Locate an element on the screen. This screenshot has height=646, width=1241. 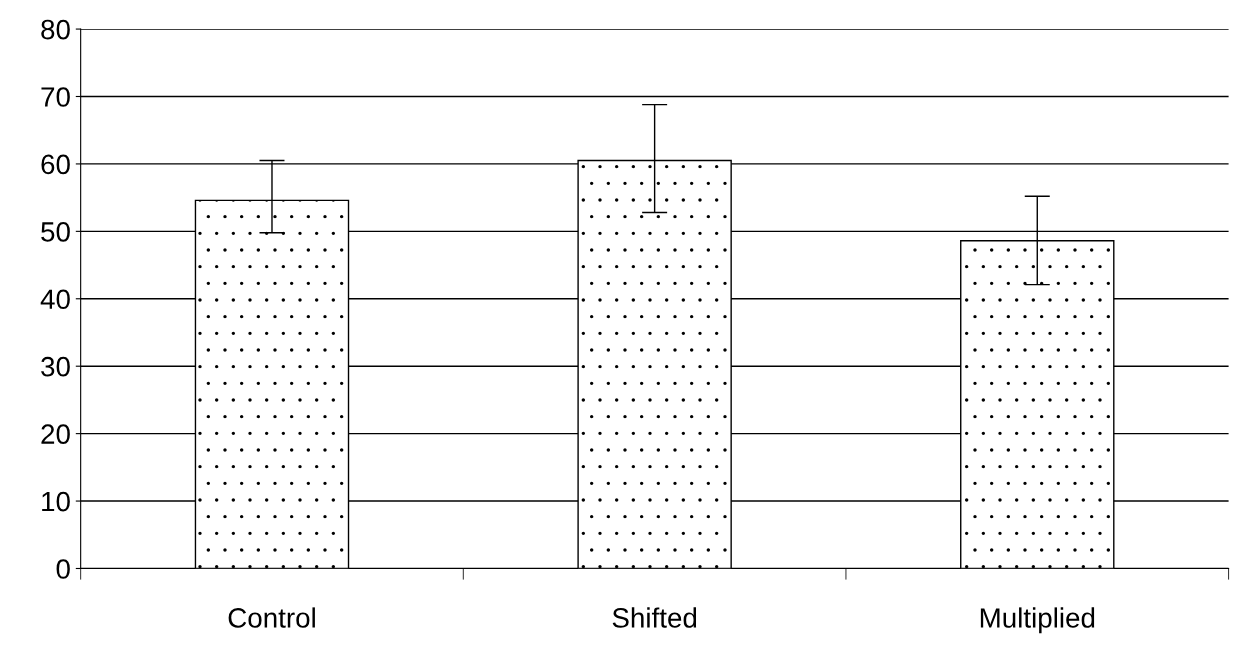
y-tick-label: 0 is located at coordinates (63, 569).